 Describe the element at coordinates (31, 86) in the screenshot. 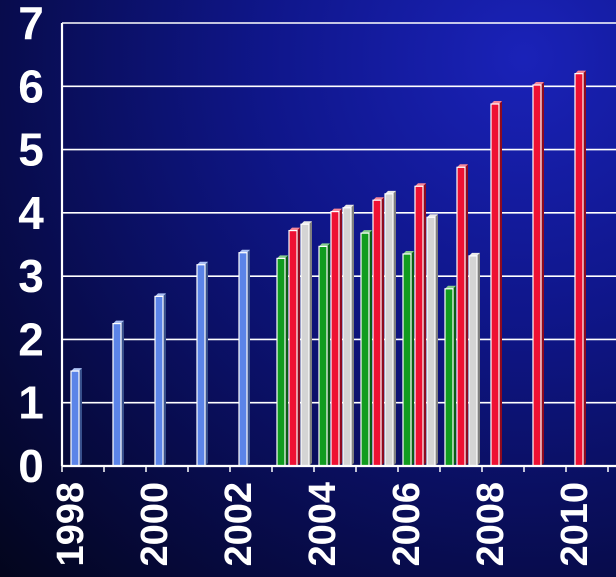

I see `y-tick-label: 6` at that location.